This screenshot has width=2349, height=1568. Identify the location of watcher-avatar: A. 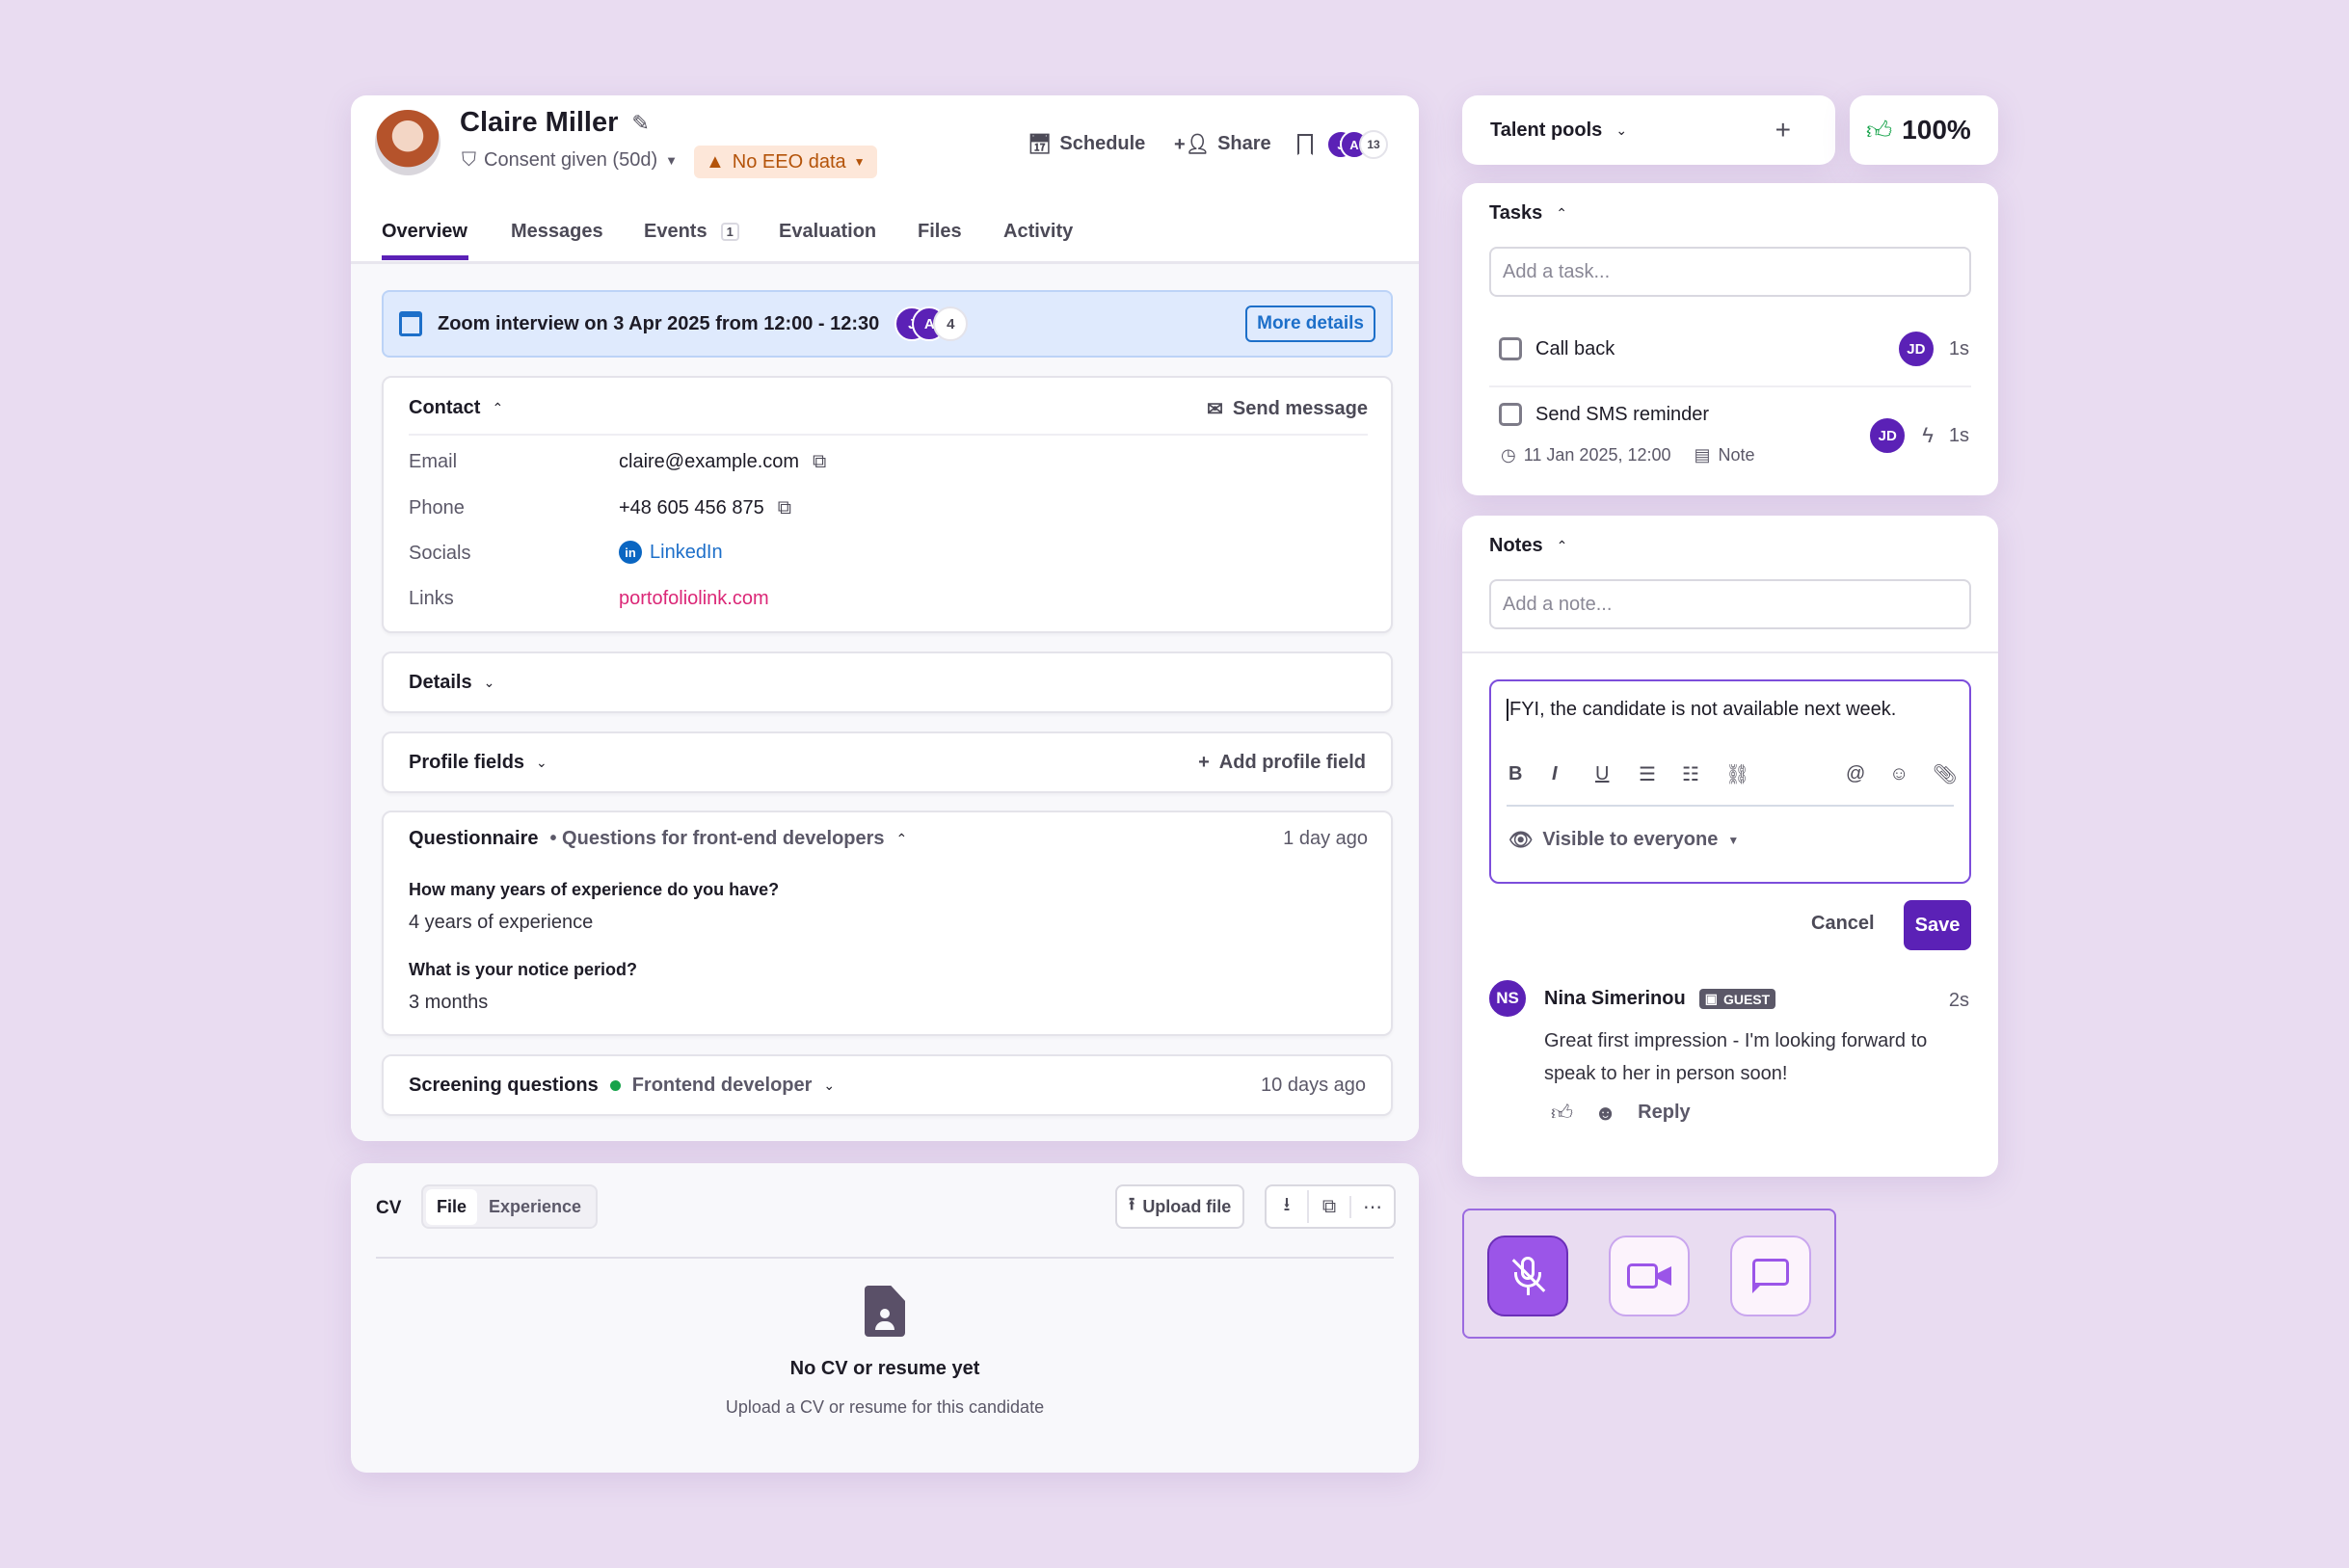
(1354, 145).